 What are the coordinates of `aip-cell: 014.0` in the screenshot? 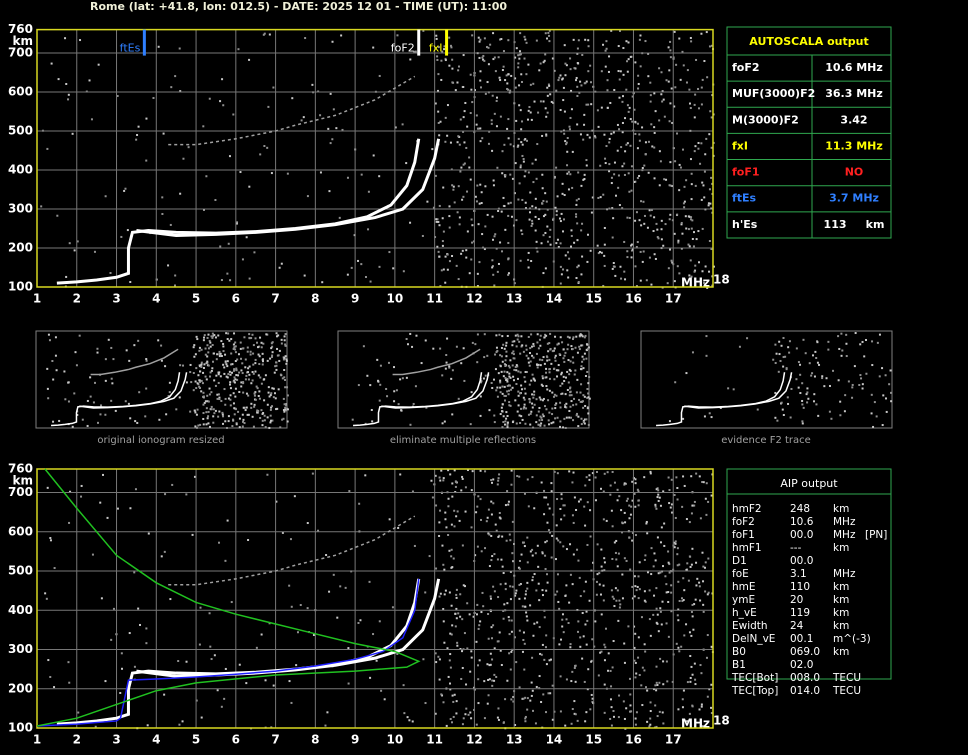 It's located at (805, 691).